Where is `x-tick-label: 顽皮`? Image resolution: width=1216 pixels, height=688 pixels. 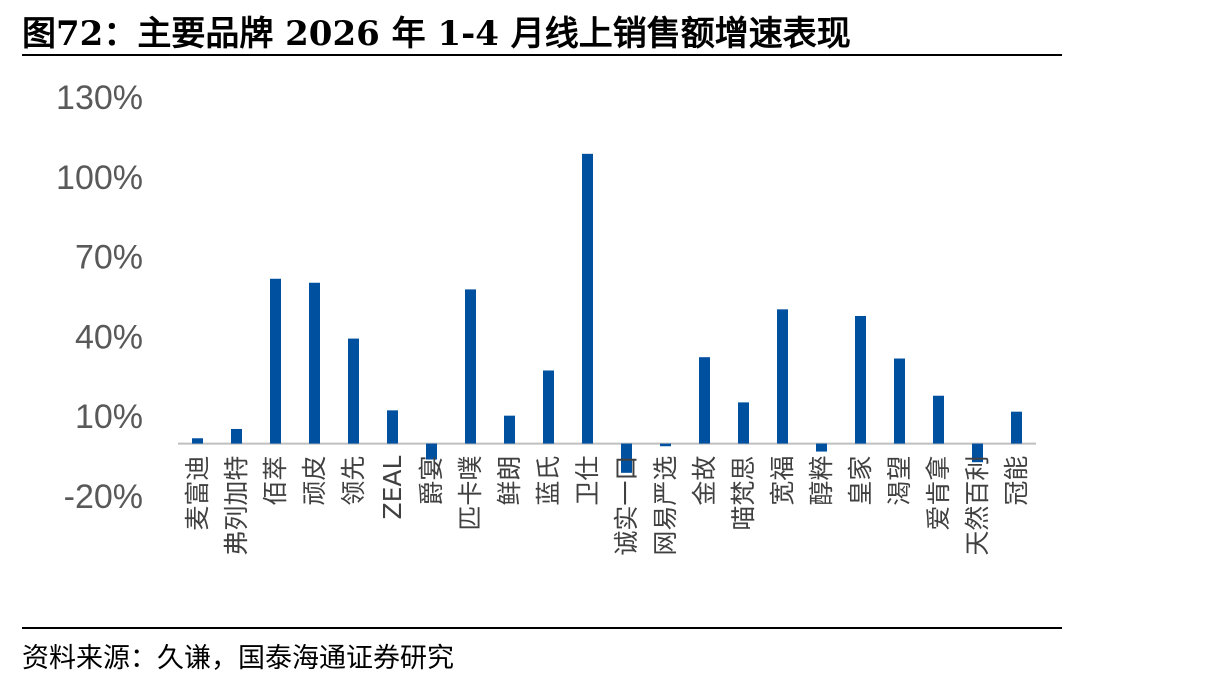
x-tick-label: 顽皮 is located at coordinates (314, 481).